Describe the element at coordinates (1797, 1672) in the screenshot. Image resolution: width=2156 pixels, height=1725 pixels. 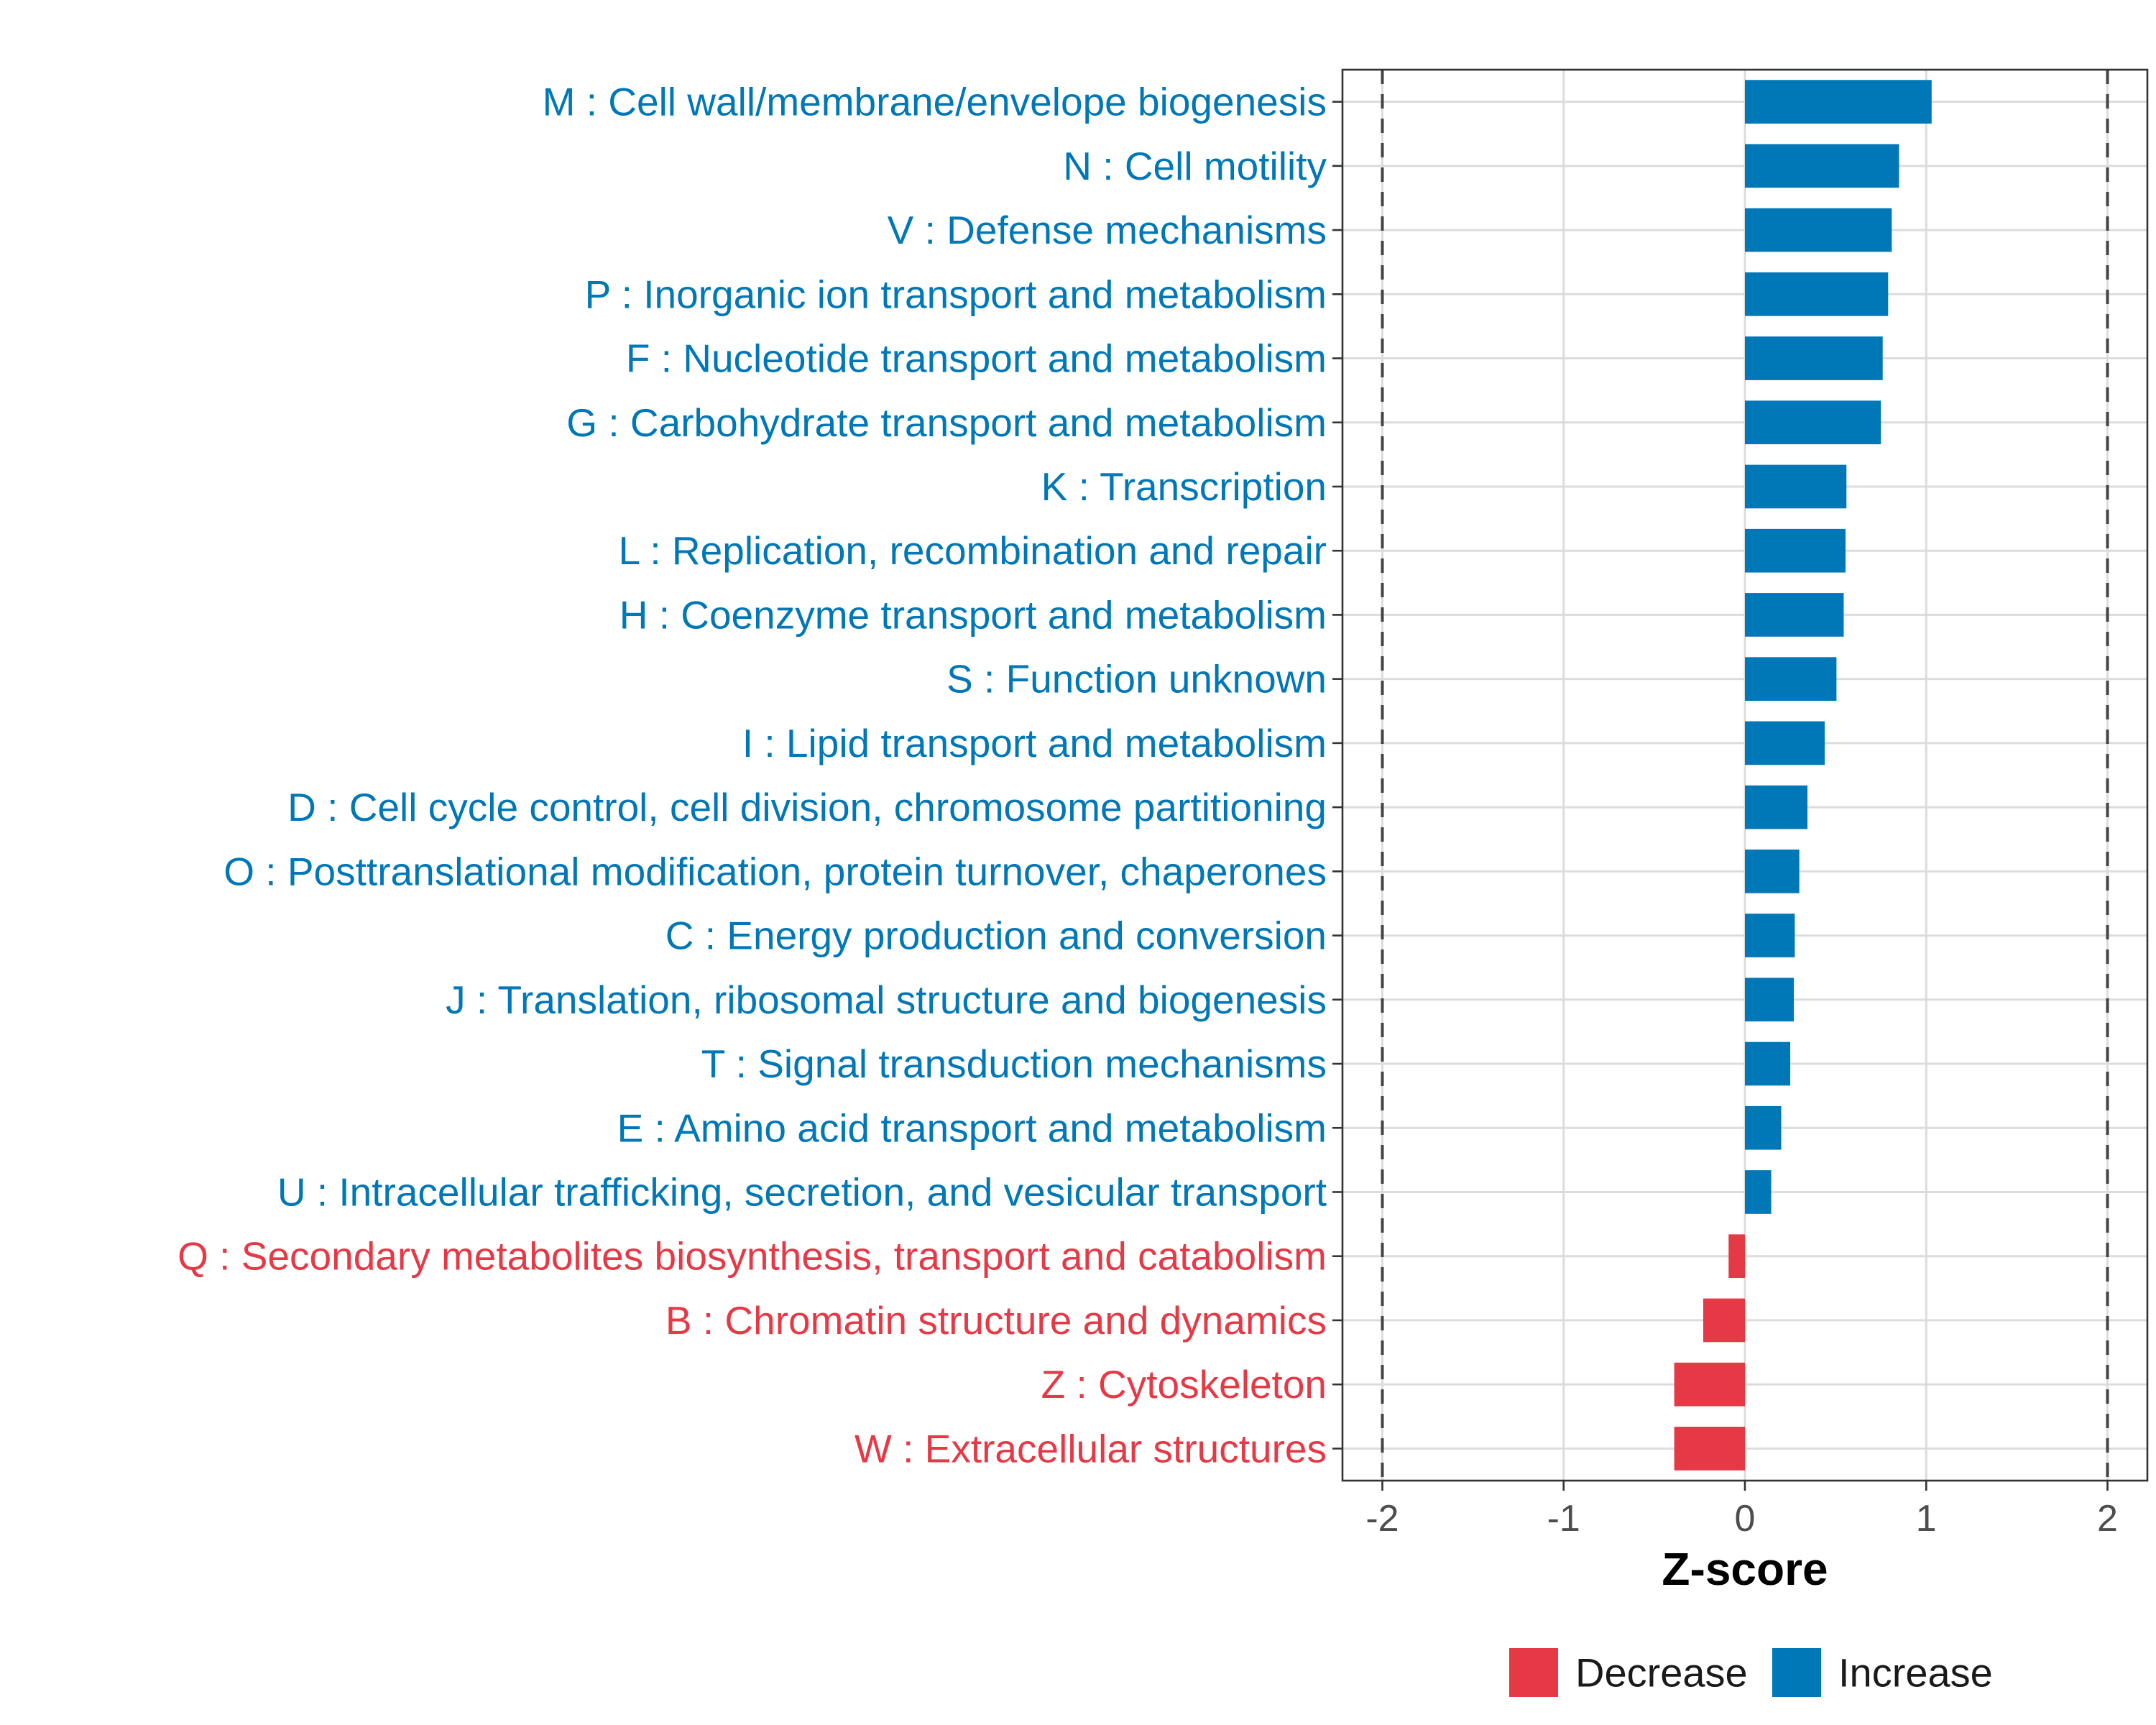
I see `legend-key-increase` at that location.